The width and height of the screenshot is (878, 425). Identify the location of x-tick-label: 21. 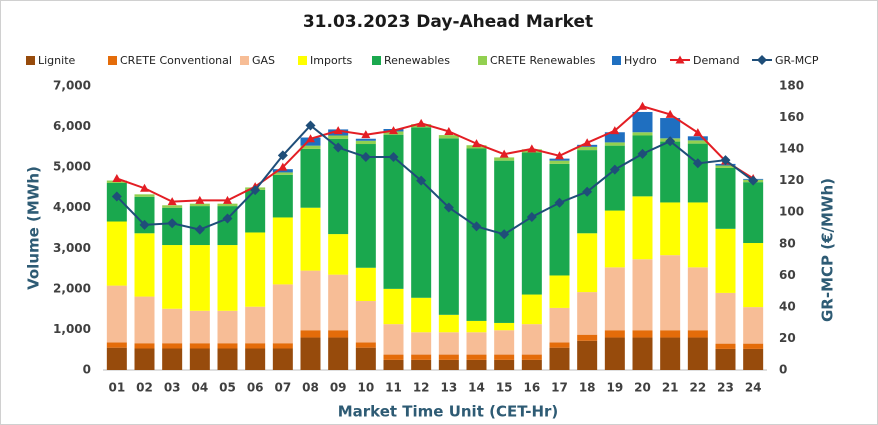
(670, 388).